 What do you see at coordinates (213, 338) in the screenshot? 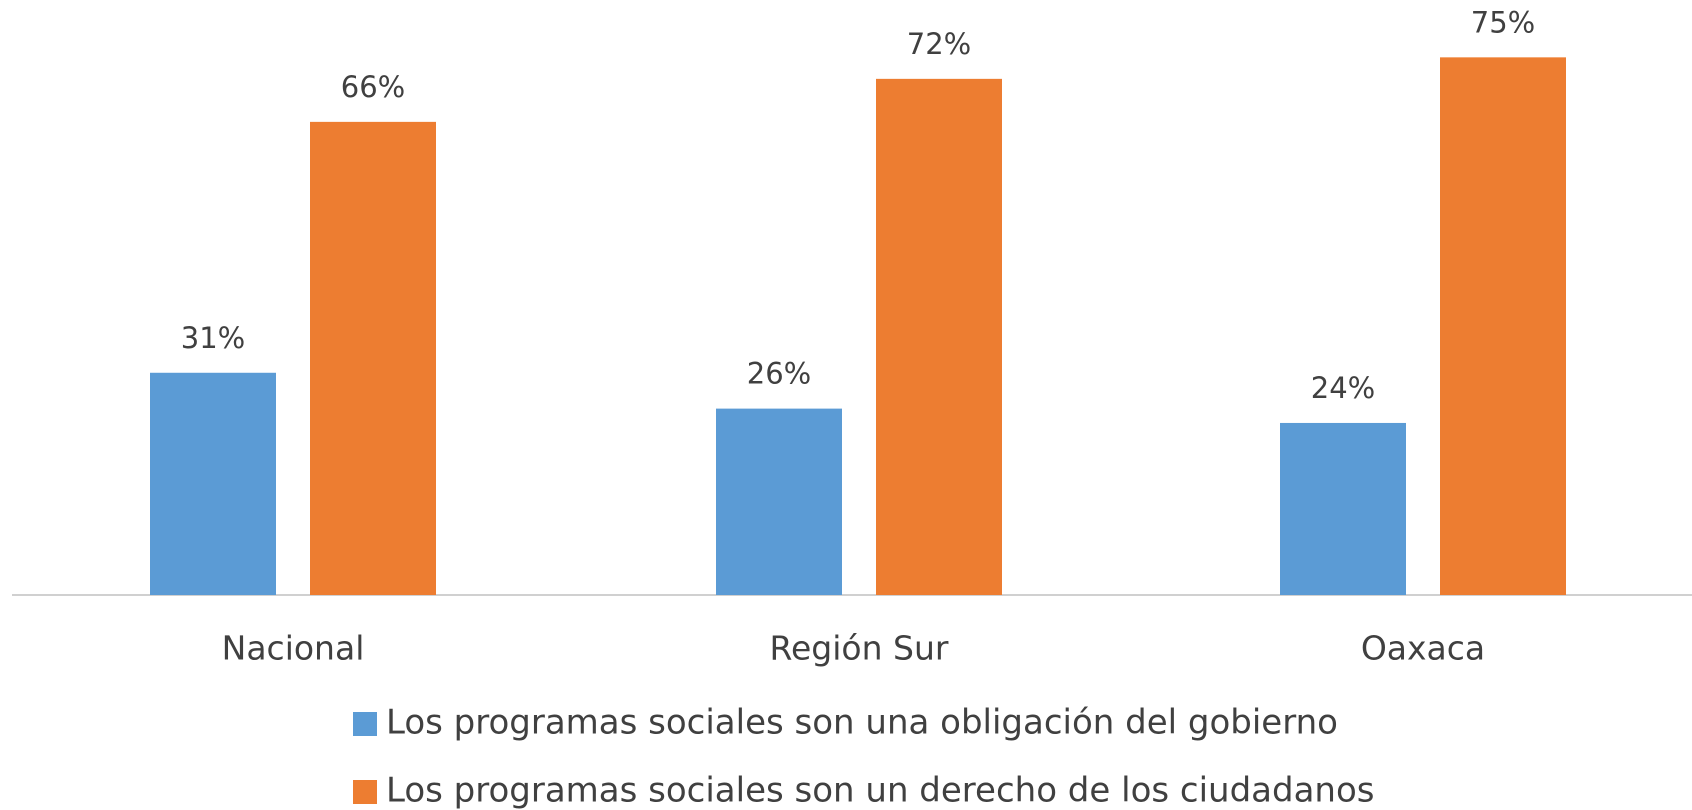
I see `data-label: 31%` at bounding box center [213, 338].